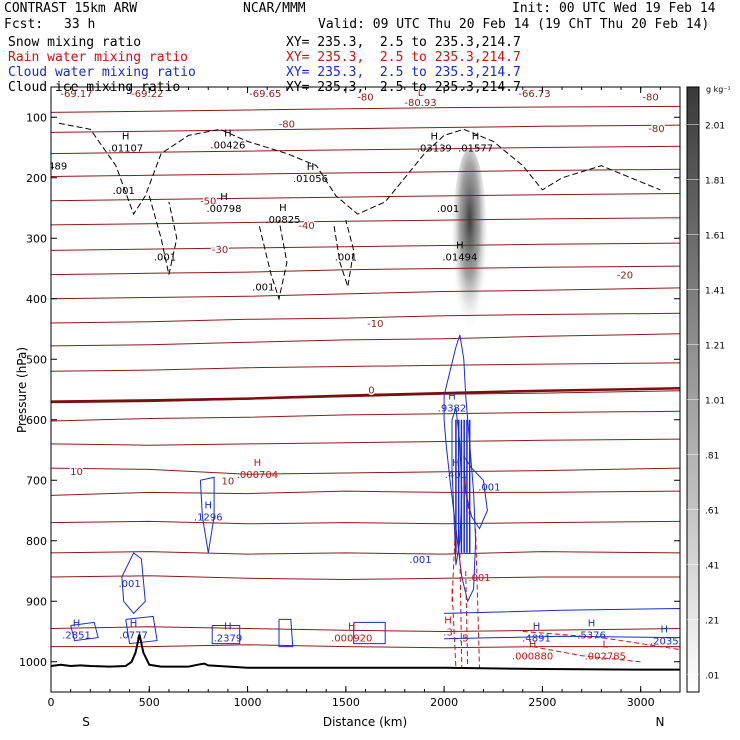  What do you see at coordinates (641, 702) in the screenshot?
I see `x-tick-label: 3000` at bounding box center [641, 702].